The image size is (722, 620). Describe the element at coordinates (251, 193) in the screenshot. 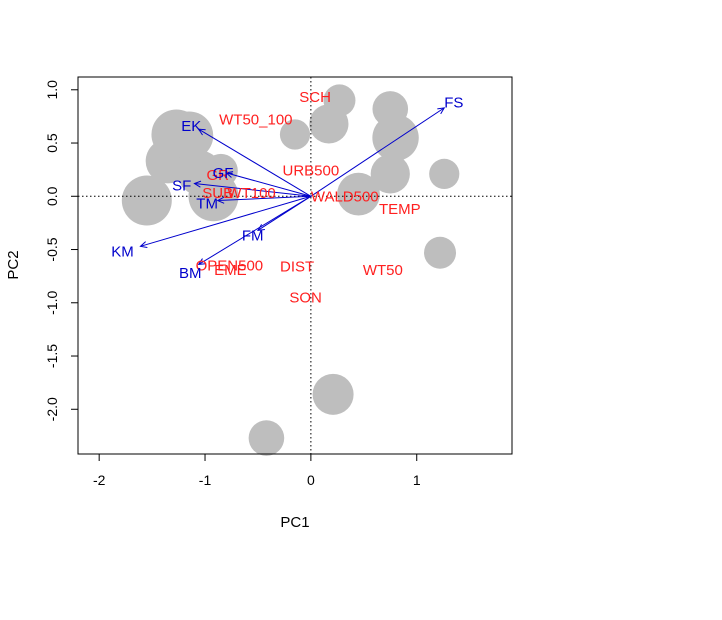

I see `env-label-wt100: WT100` at that location.